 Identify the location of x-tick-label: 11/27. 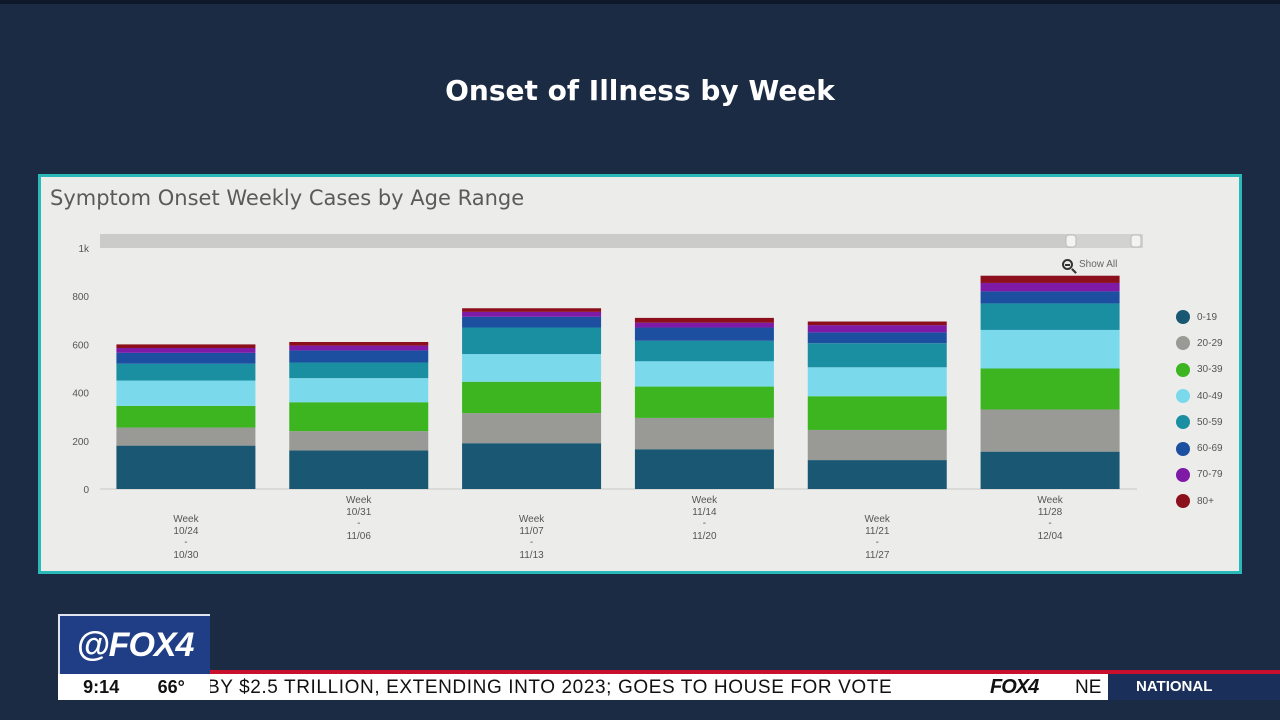
(877, 555).